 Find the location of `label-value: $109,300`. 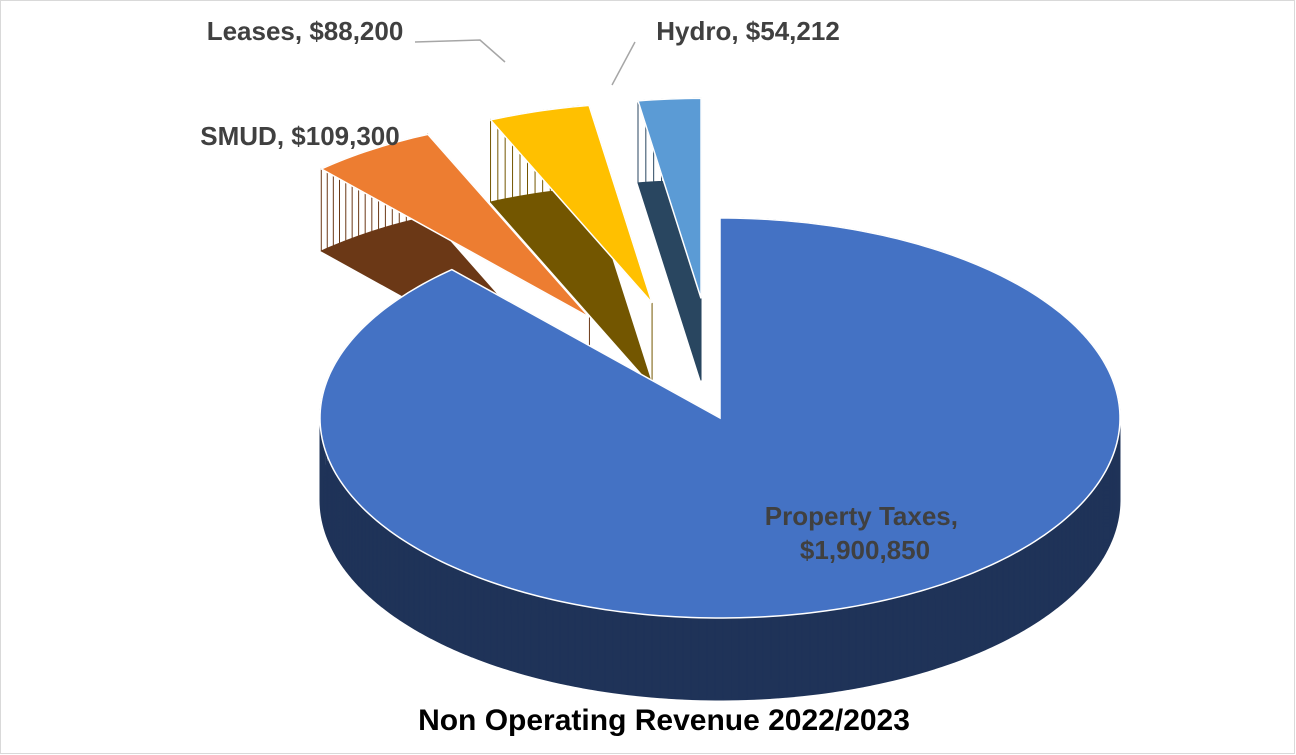

label-value: $109,300 is located at coordinates (345, 136).